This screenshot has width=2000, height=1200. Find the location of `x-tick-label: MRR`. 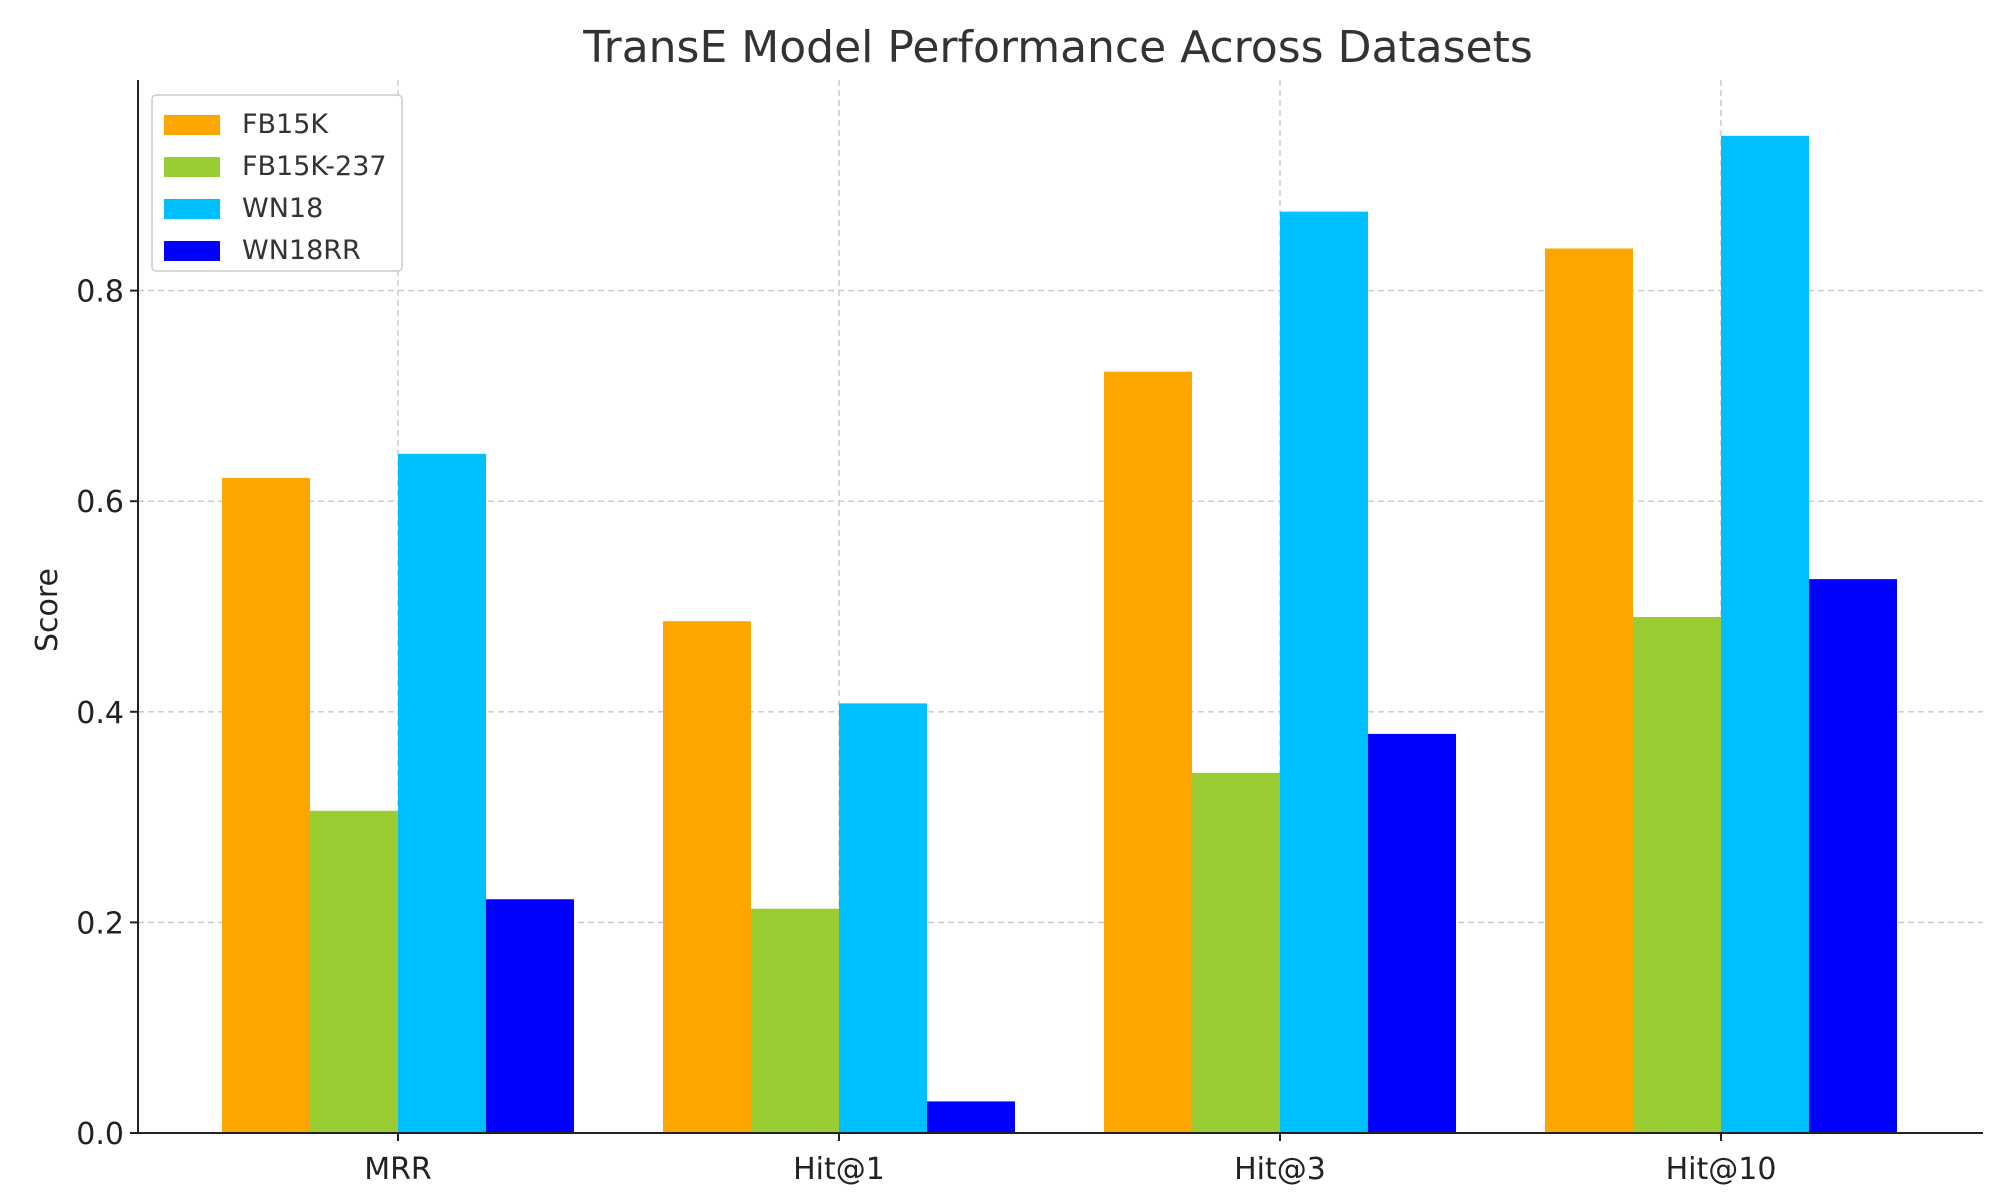

x-tick-label: MRR is located at coordinates (398, 1169).